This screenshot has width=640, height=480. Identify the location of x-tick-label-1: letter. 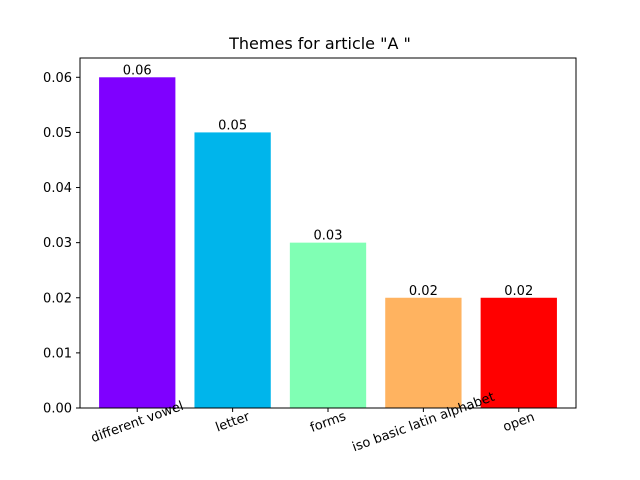
(233, 422).